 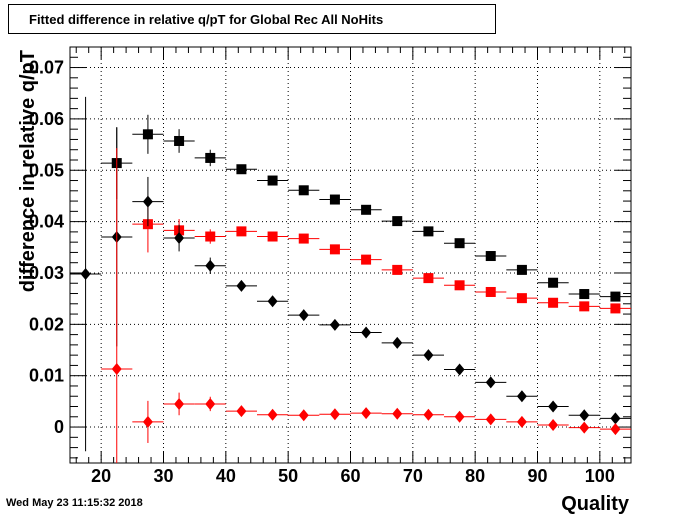 What do you see at coordinates (537, 476) in the screenshot?
I see `x-tick-label: 90` at bounding box center [537, 476].